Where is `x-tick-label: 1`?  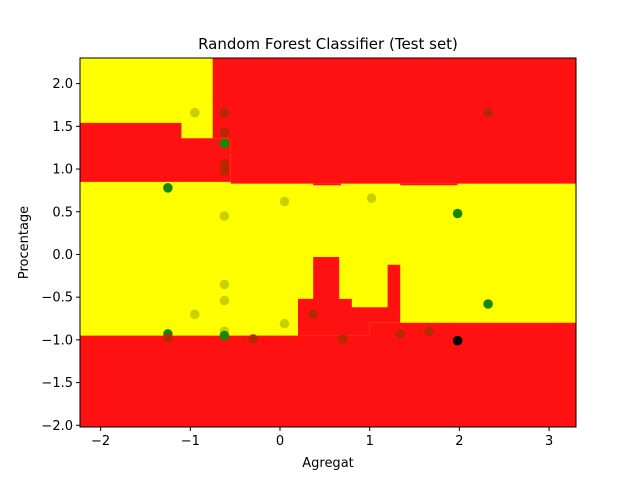 x-tick-label: 1 is located at coordinates (370, 441).